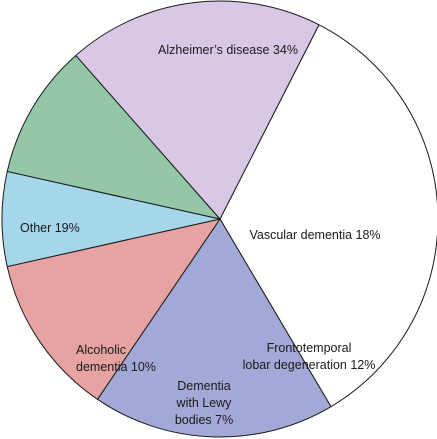 The image size is (437, 439). Describe the element at coordinates (204, 403) in the screenshot. I see `slice-label-4: Dementia with Lewy bodies 7%` at that location.